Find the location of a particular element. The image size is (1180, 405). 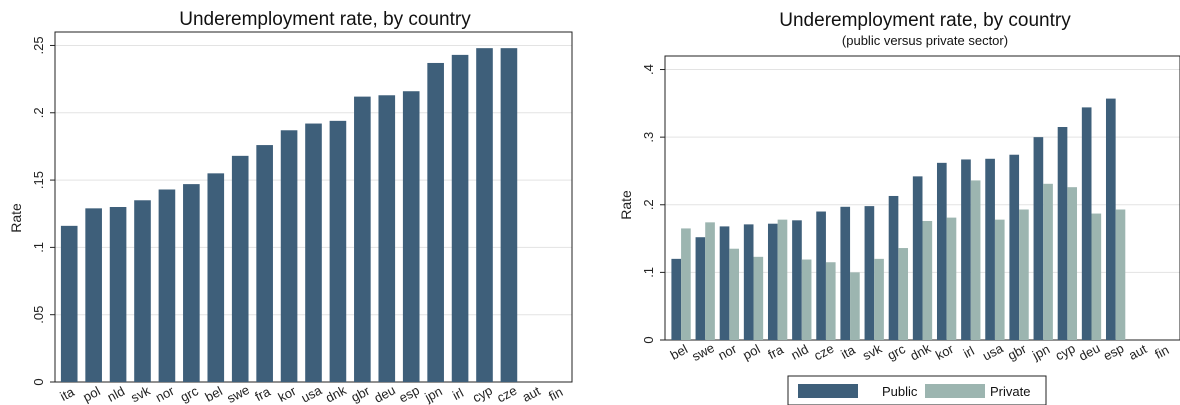

y-tick-label: .4 is located at coordinates (648, 69).